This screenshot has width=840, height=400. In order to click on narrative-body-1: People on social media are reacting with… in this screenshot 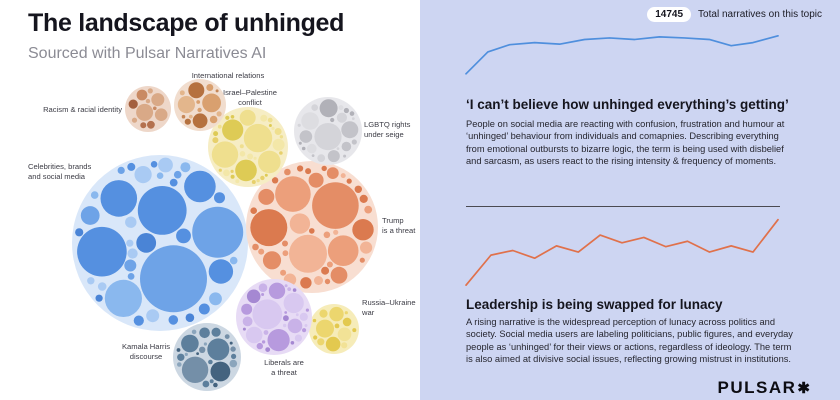, I will do `click(625, 143)`.